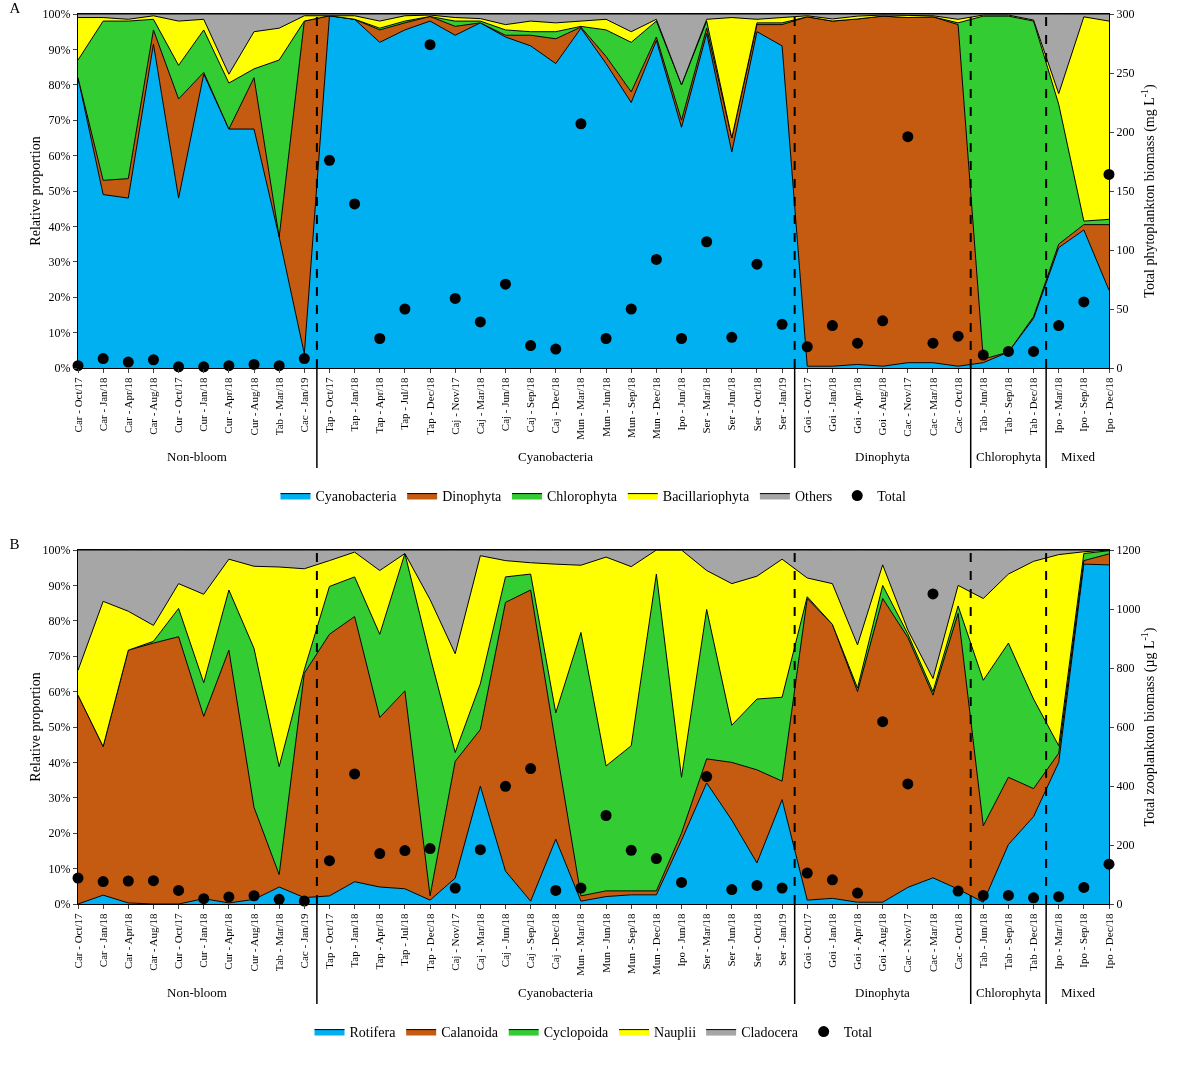 Image resolution: width=1191 pixels, height=1072 pixels. I want to click on y-tick-label: 50%, so click(59, 727).